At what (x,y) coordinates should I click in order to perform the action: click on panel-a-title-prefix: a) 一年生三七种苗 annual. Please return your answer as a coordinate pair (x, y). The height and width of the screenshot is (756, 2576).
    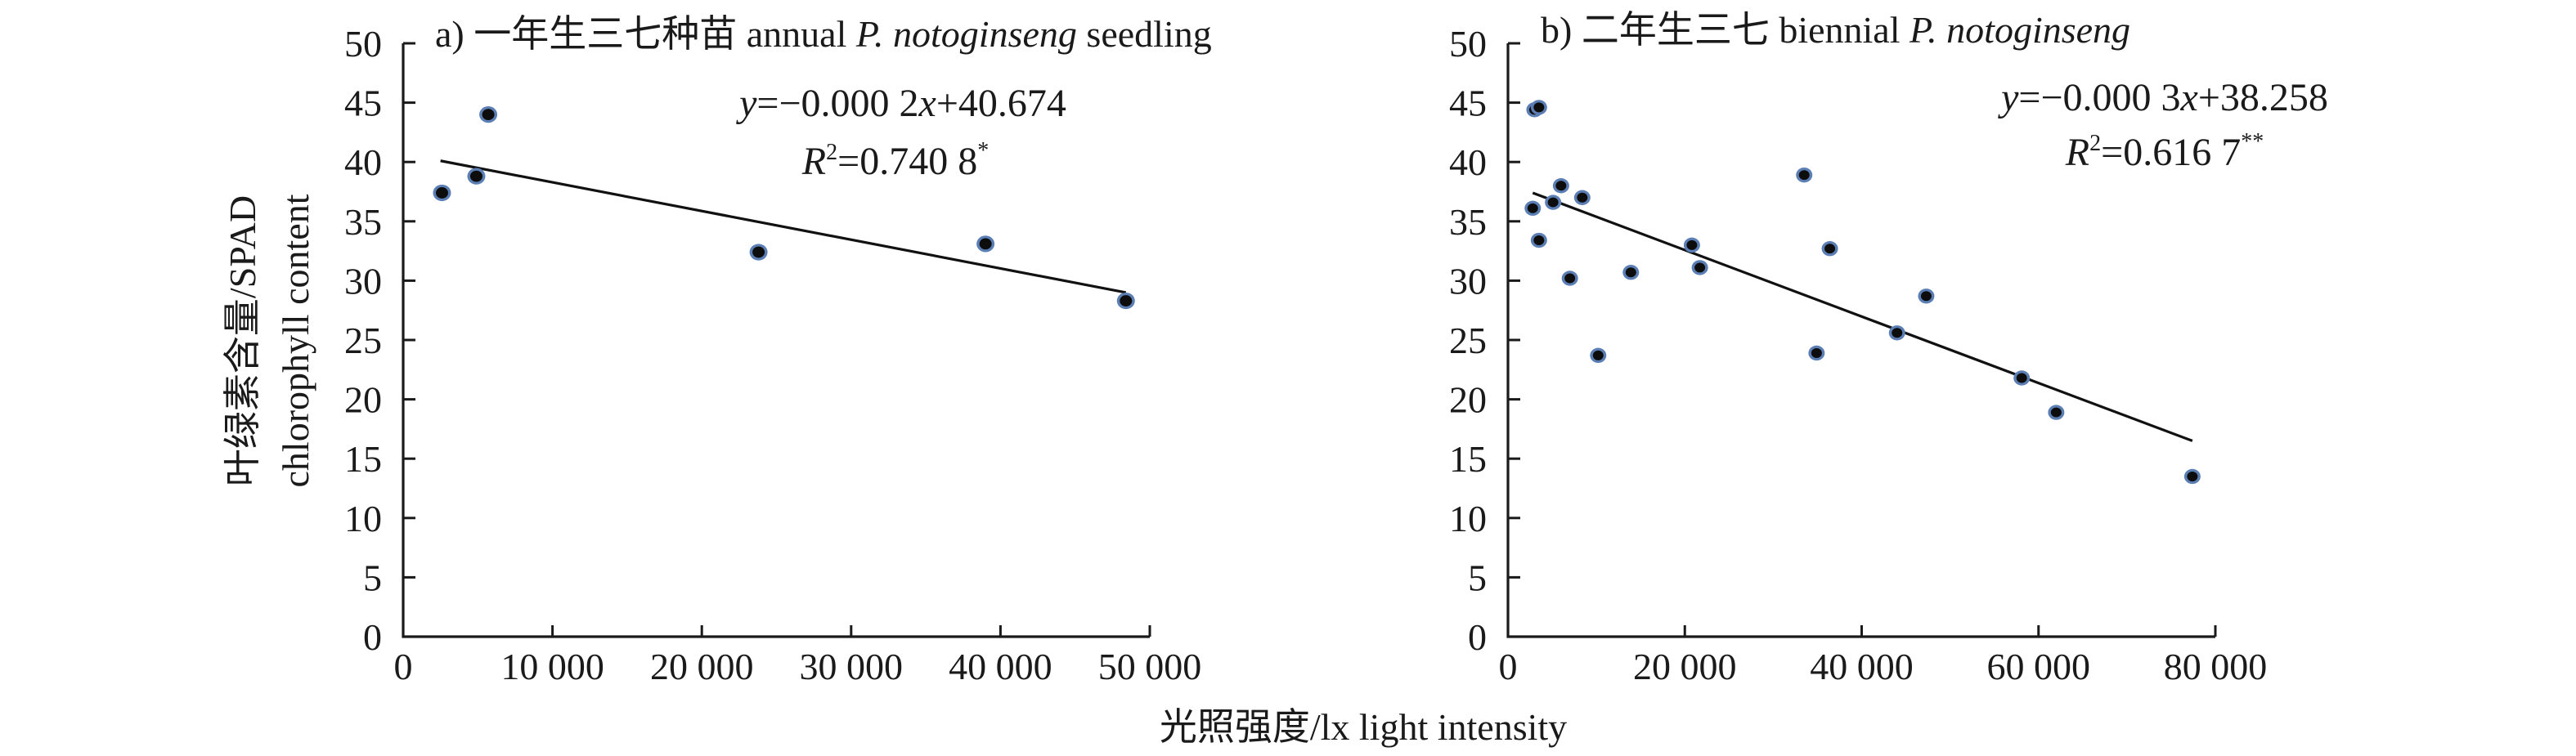
    Looking at the image, I should click on (645, 34).